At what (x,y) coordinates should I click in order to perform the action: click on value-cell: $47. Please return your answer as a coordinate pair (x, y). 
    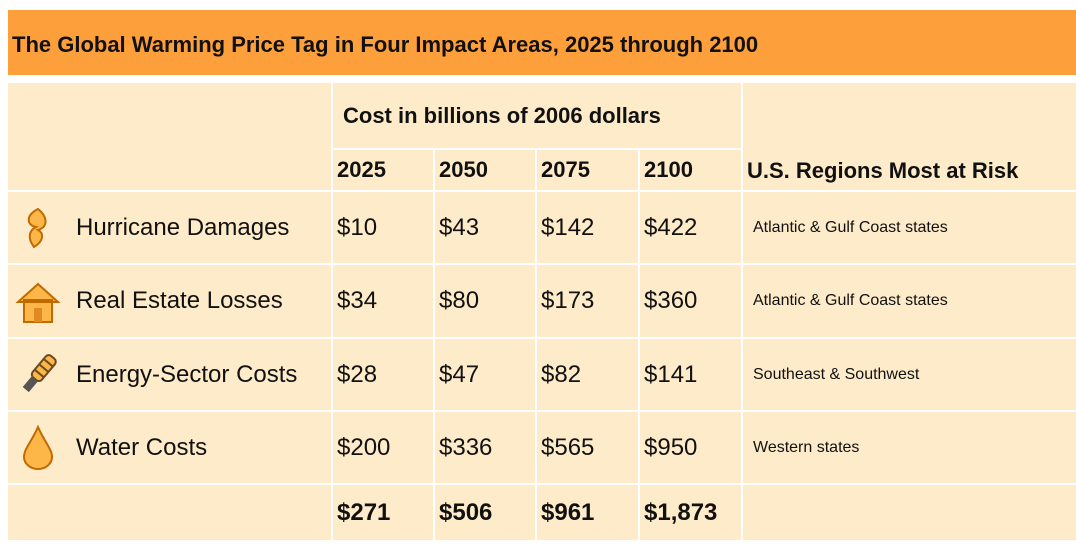
    Looking at the image, I should click on (485, 374).